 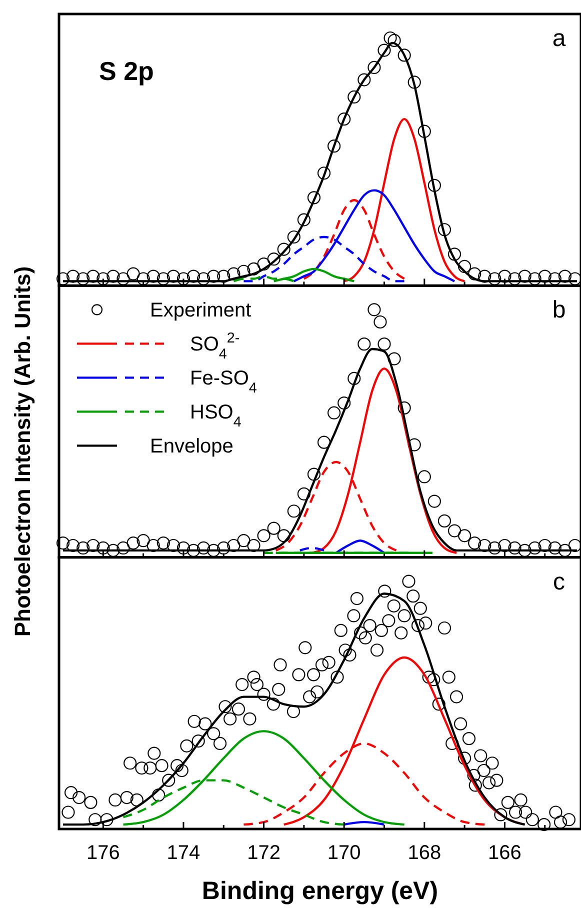 What do you see at coordinates (505, 853) in the screenshot?
I see `x-tick-label: 166` at bounding box center [505, 853].